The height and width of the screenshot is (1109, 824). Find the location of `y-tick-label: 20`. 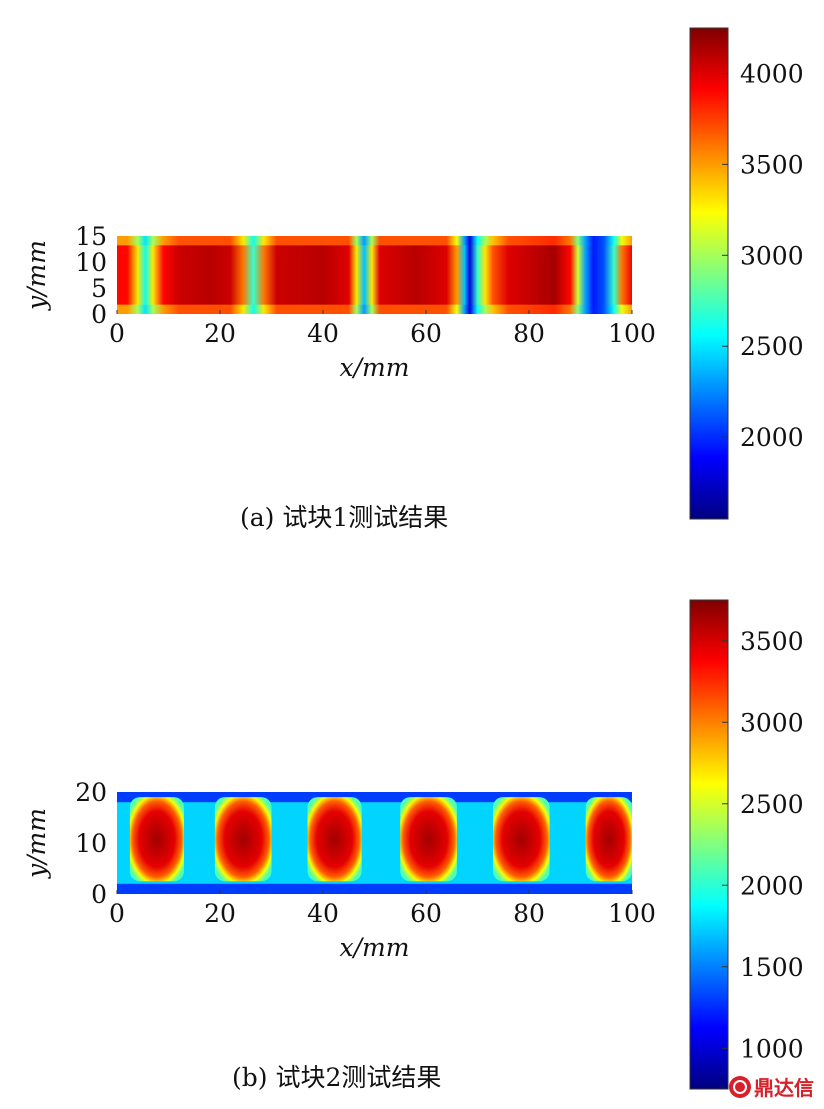

y-tick-label: 20 is located at coordinates (91, 792).